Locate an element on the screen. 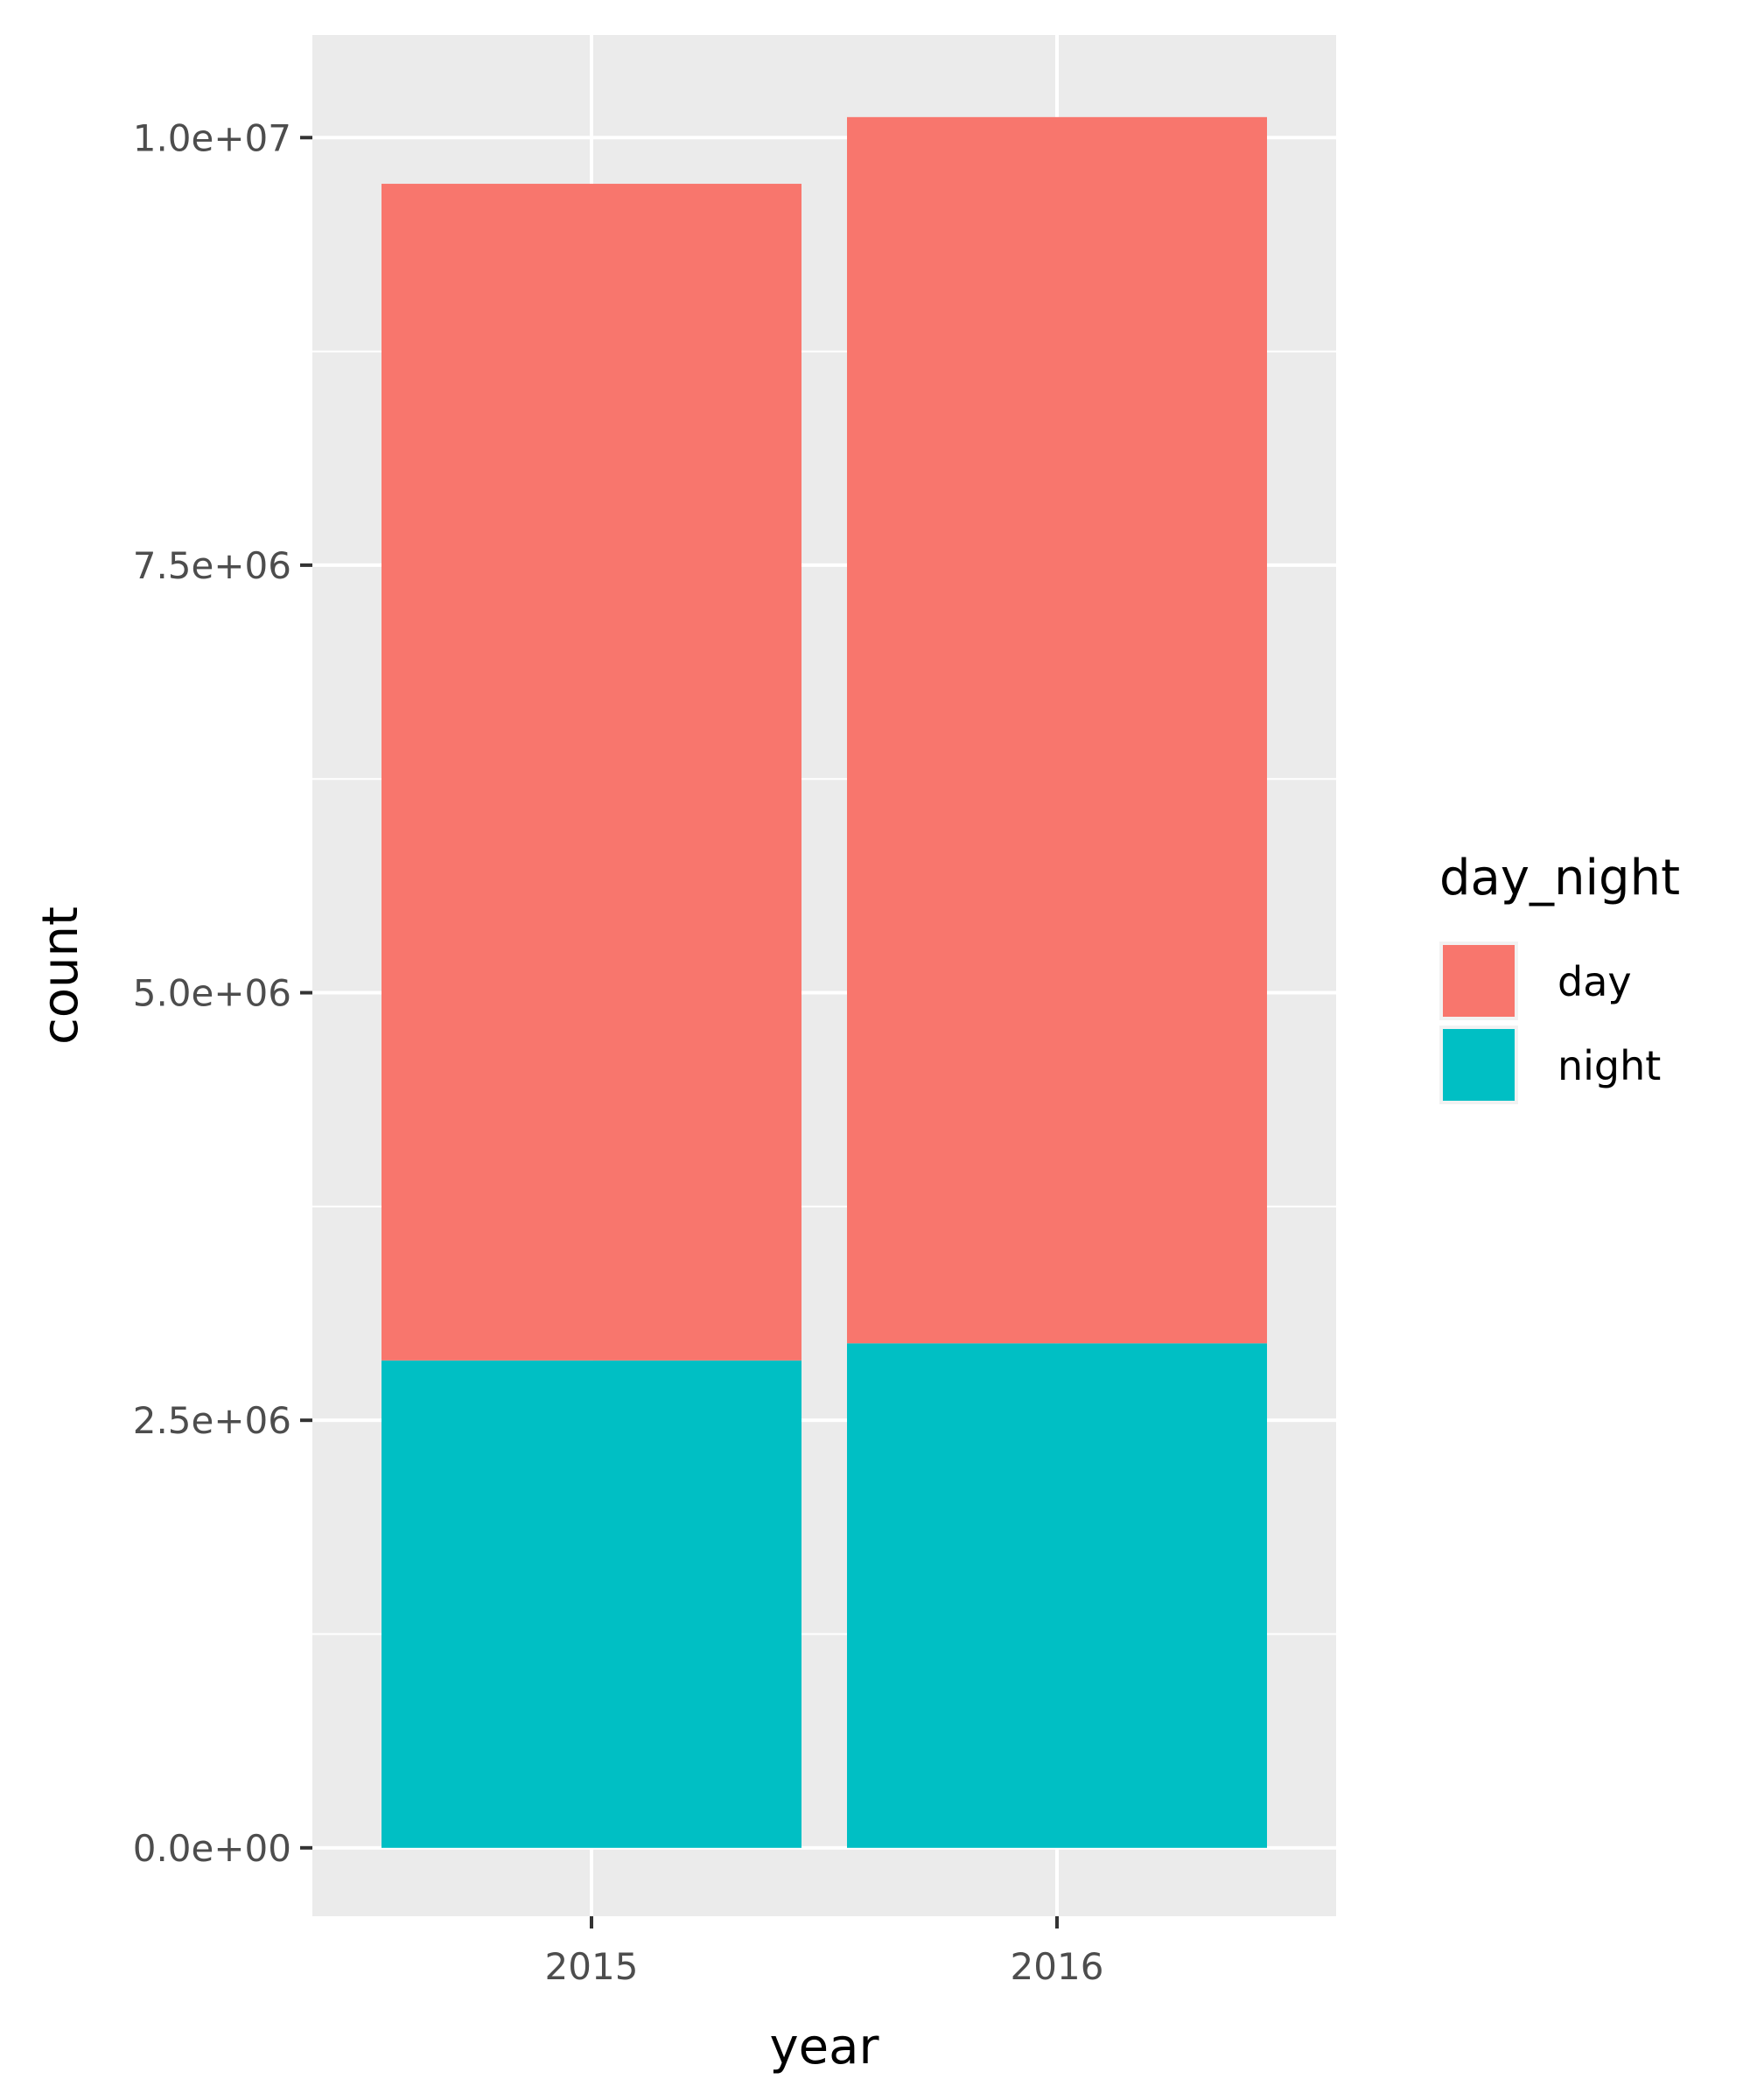 Image resolution: width=1750 pixels, height=2100 pixels. legend: day_night day night is located at coordinates (1559, 977).